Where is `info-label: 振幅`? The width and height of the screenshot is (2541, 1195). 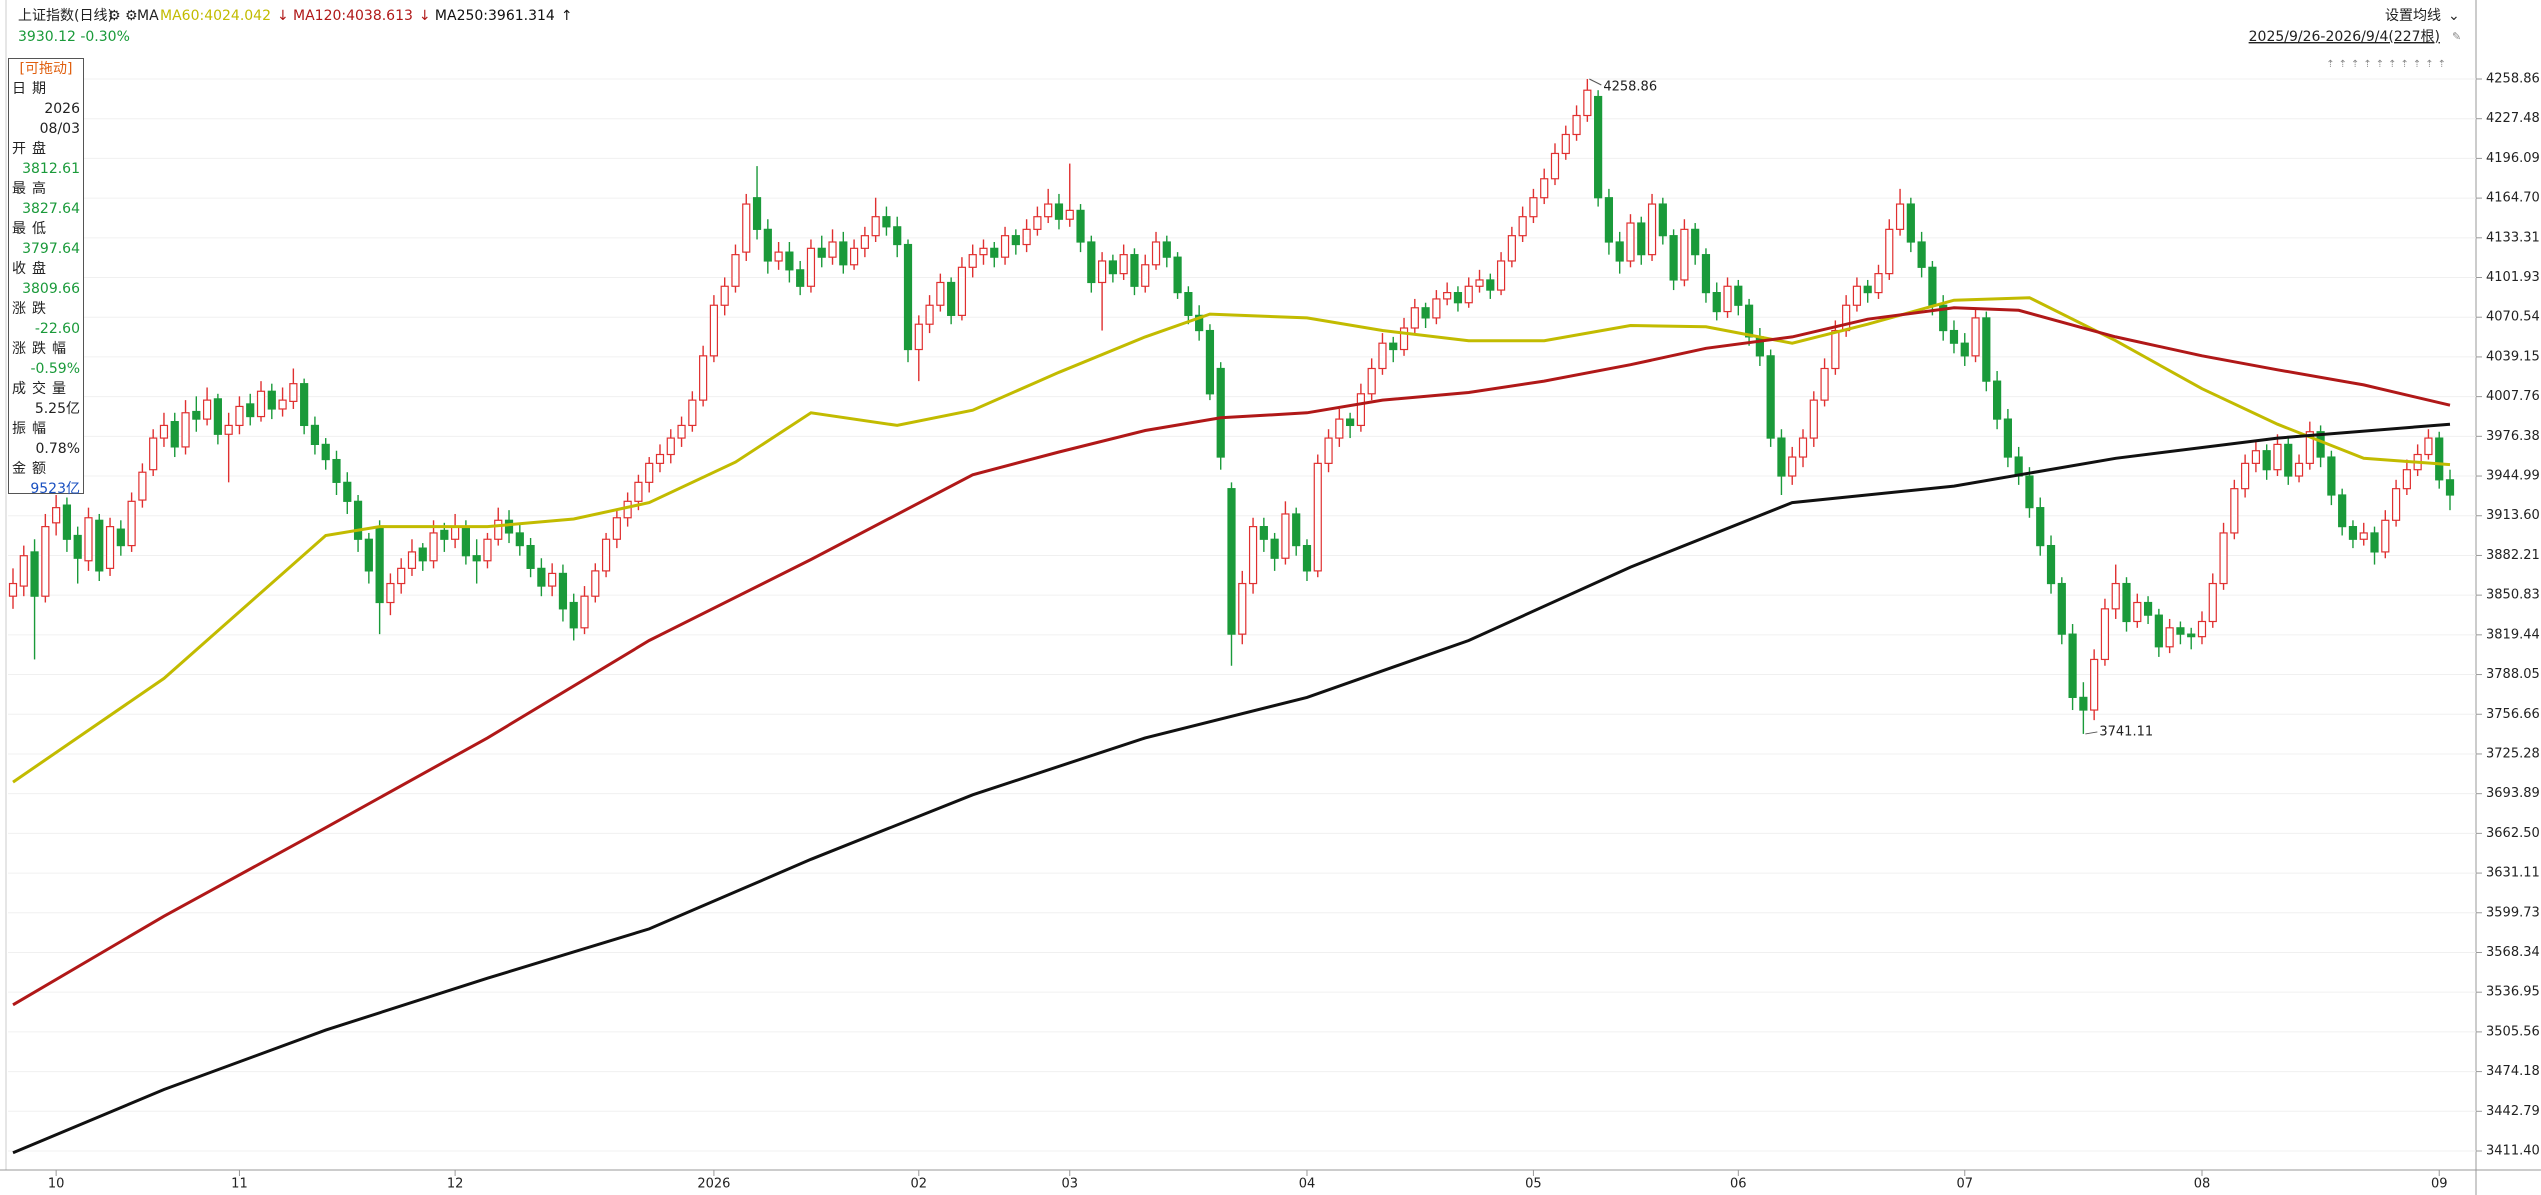
info-label: 振幅 is located at coordinates (32, 429).